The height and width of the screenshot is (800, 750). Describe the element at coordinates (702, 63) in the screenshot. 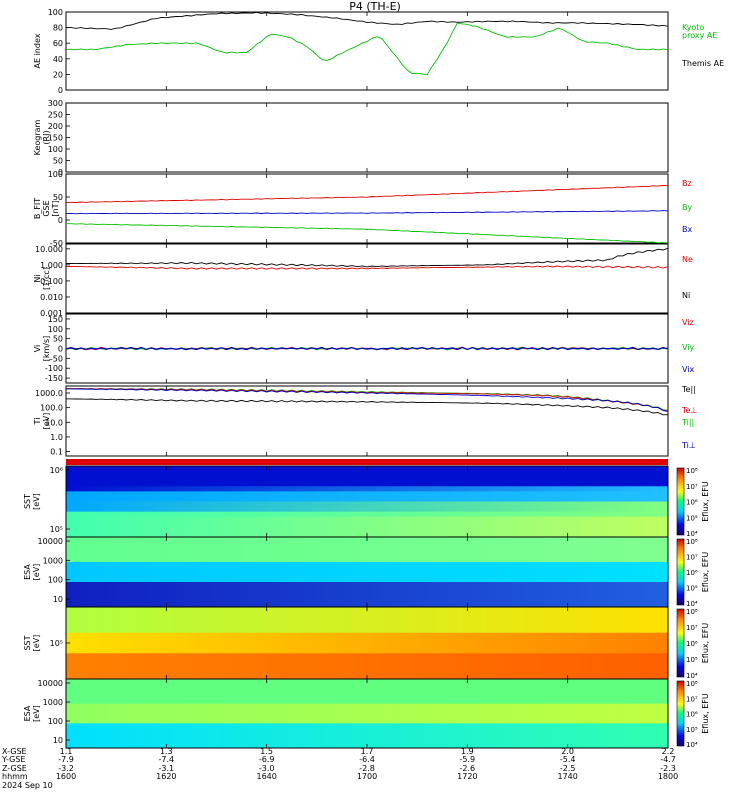

I see `legend-entry: Themis AE` at that location.